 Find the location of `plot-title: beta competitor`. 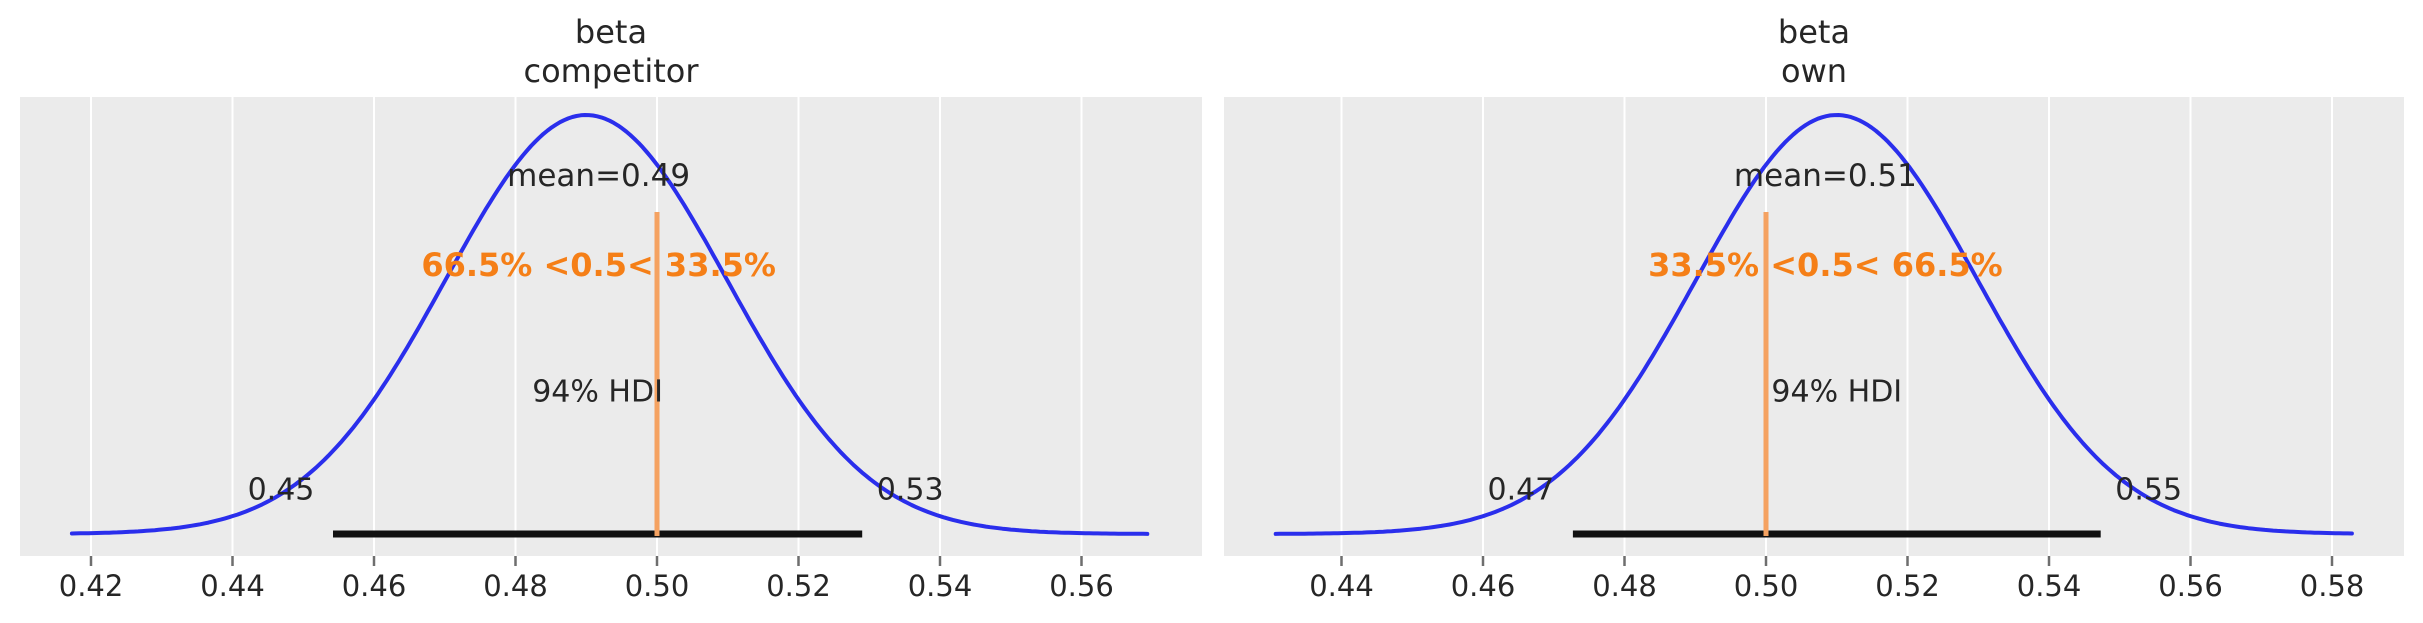

plot-title: beta competitor is located at coordinates (611, 52).